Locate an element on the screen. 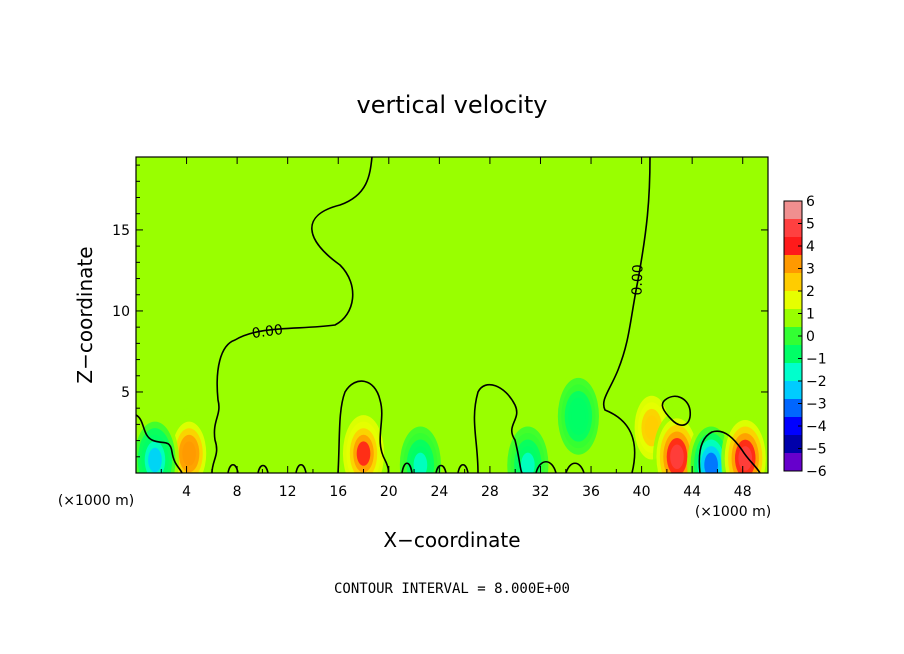 This screenshot has height=654, width=904. y-tick-label: 10 is located at coordinates (121, 312).